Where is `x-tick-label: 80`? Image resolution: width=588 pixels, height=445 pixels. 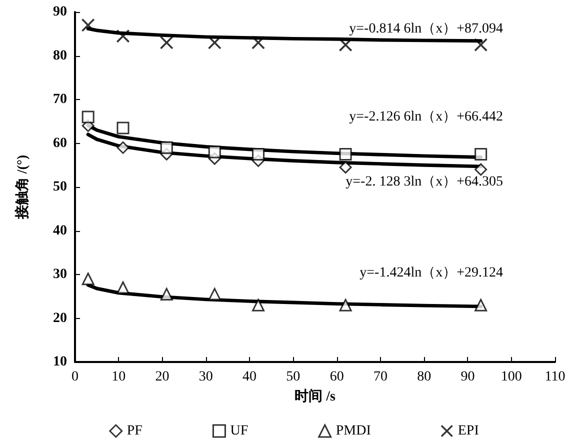
x-tick-label: 80 is located at coordinates (424, 377).